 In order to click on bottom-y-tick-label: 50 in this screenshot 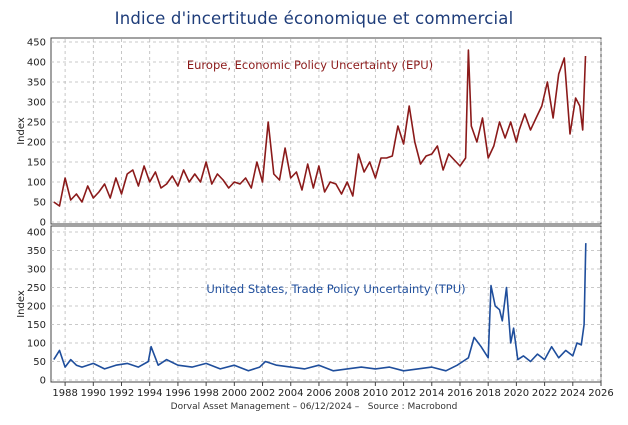, I will do `click(39, 362)`.